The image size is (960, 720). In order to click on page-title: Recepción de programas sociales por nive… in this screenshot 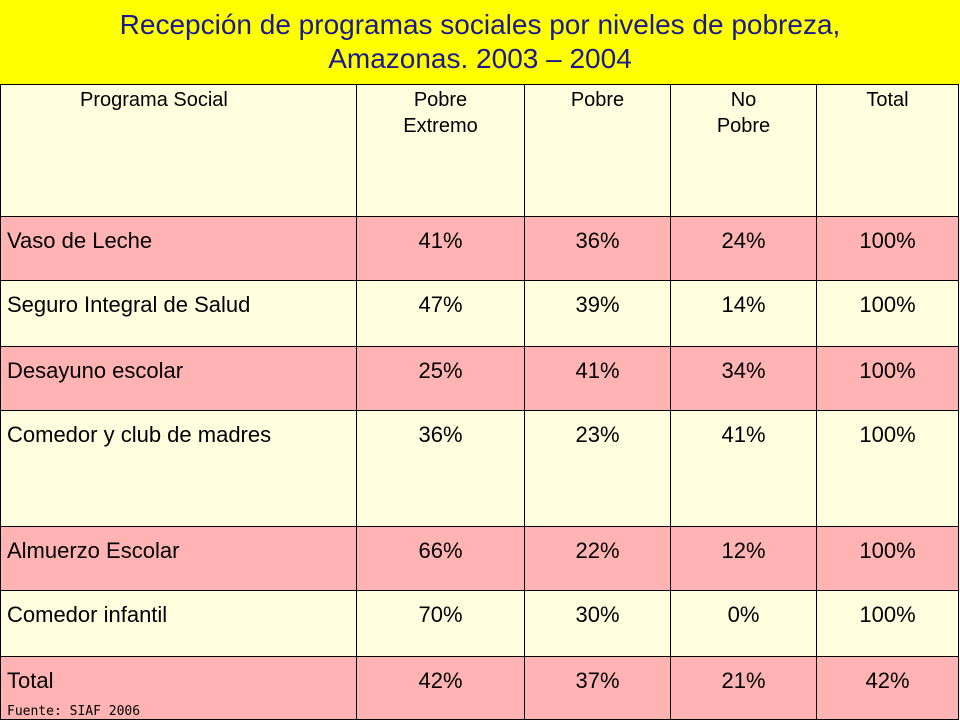, I will do `click(480, 41)`.